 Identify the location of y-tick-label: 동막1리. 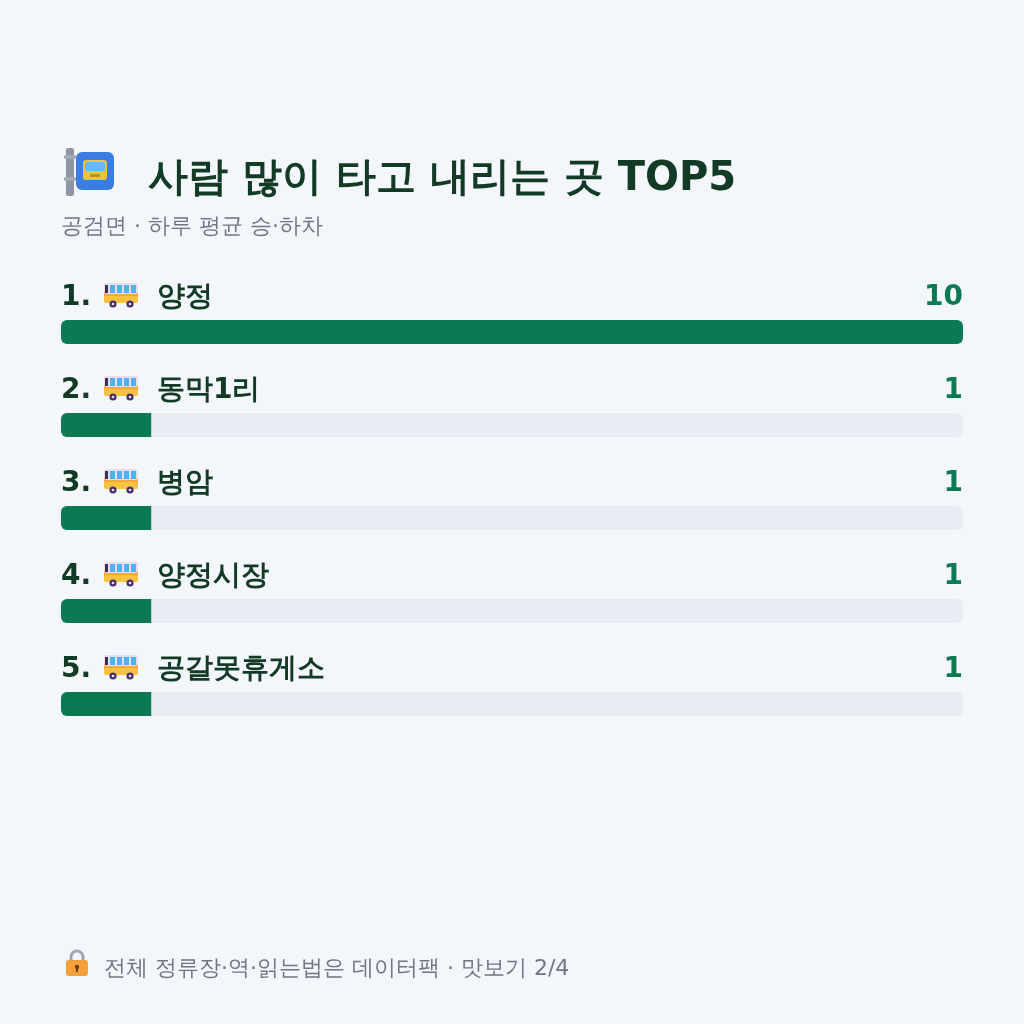
(209, 388).